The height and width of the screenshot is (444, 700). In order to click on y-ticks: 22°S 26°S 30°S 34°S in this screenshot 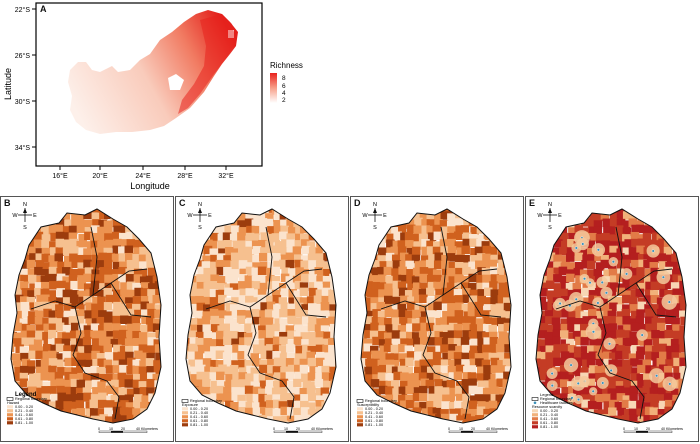, I will do `click(25, 79)`.